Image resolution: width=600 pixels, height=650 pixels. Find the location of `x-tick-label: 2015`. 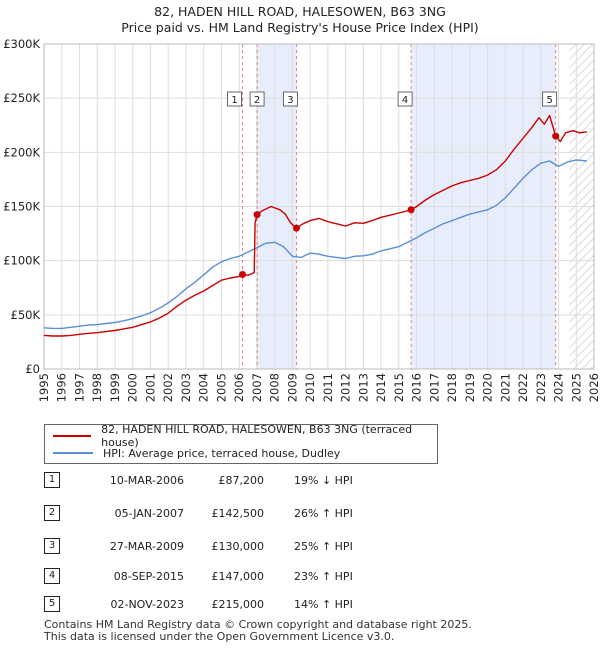

x-tick-label: 2015 is located at coordinates (399, 387).